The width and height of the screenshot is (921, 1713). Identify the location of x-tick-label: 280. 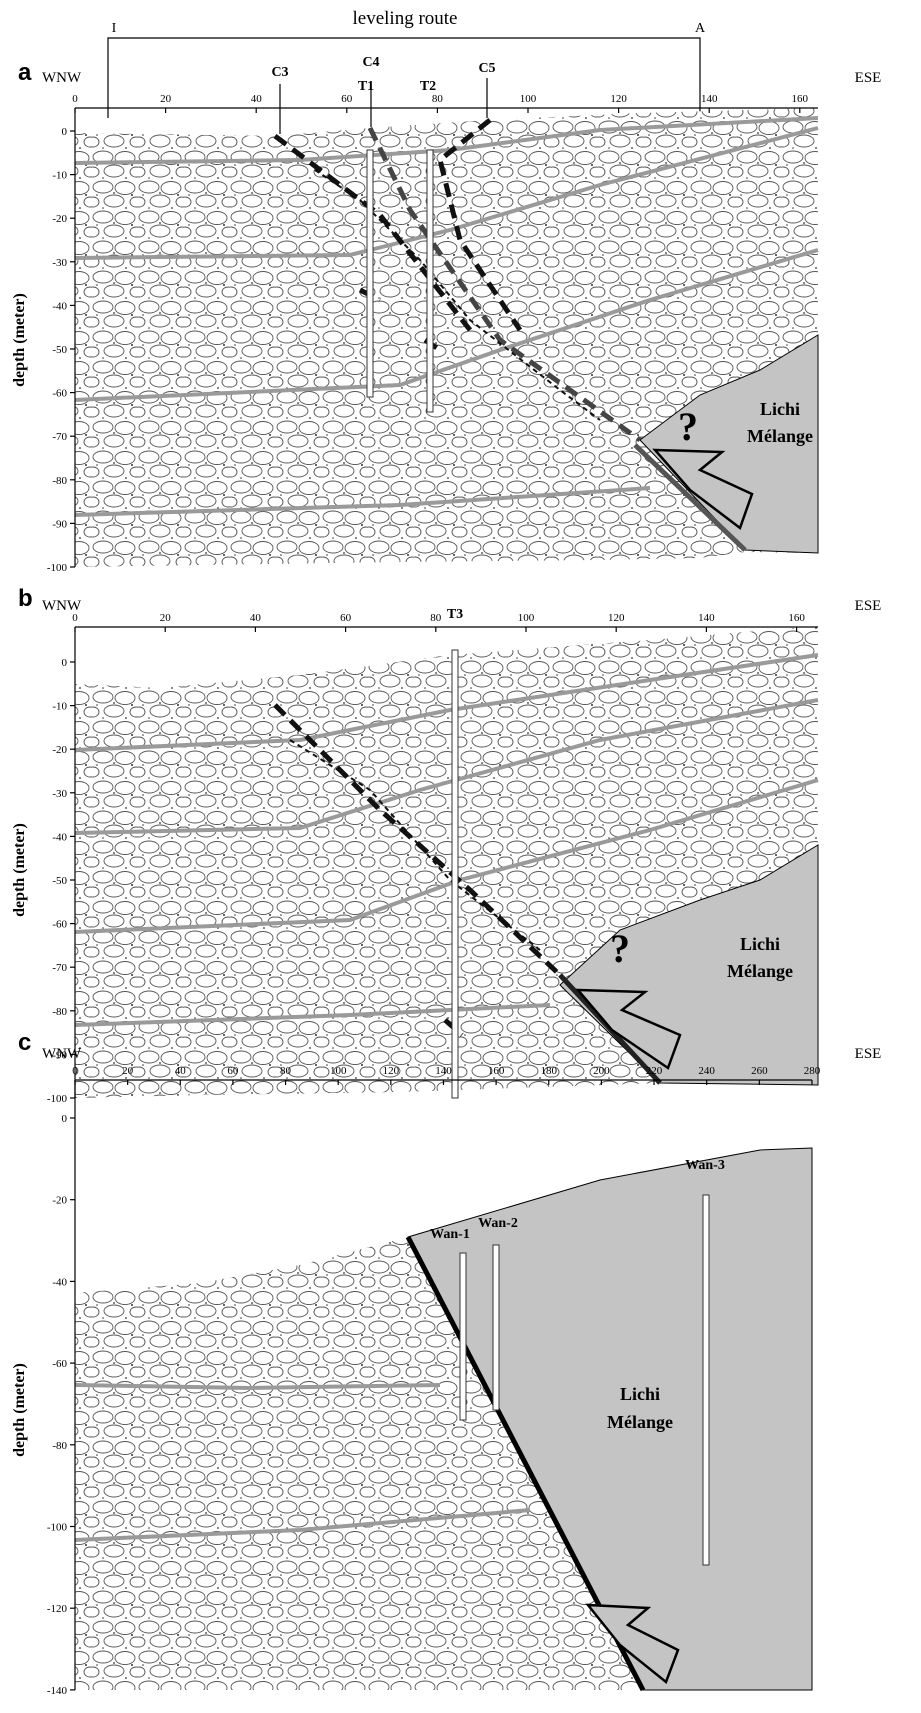
(812, 1071).